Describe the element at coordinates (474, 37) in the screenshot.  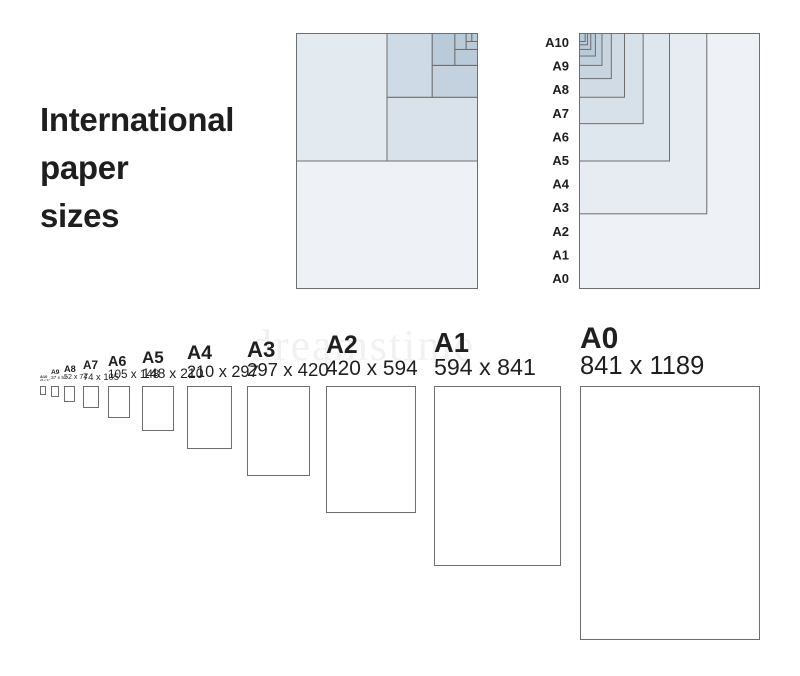
I see `halving-sheet-a10` at that location.